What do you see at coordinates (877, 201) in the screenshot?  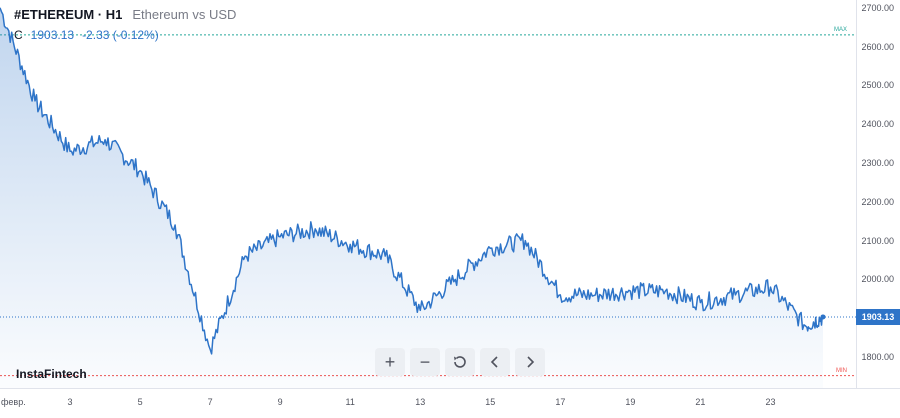 I see `y-tick-label: 2200.00` at bounding box center [877, 201].